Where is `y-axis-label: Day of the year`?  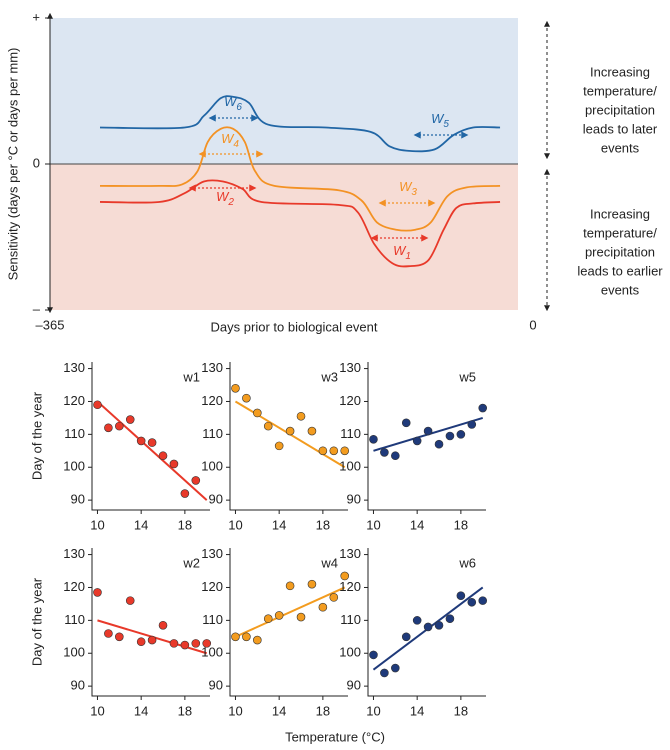
y-axis-label: Day of the year is located at coordinates (36, 435).